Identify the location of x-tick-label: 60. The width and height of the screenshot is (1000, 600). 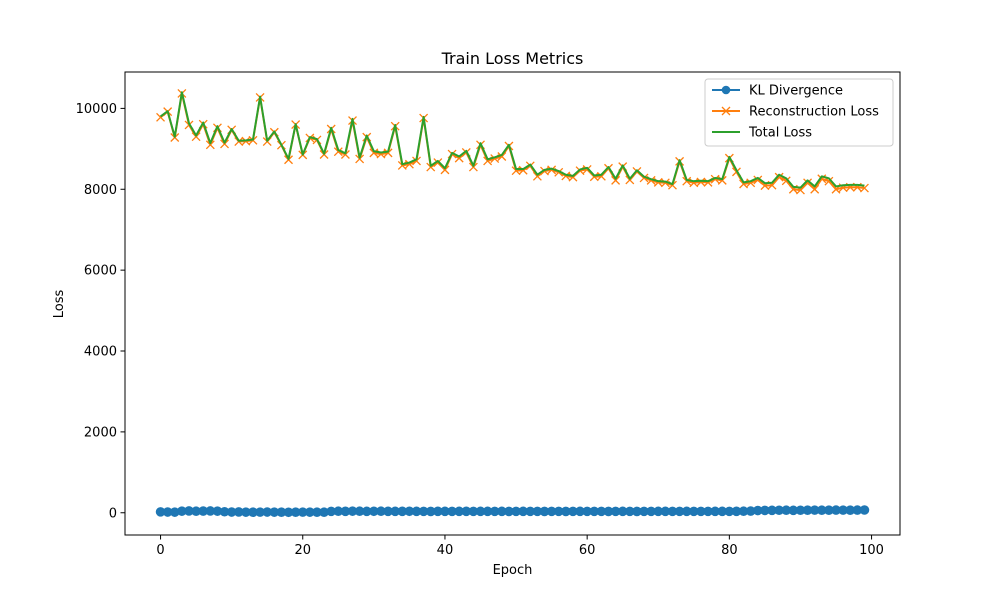
(587, 550).